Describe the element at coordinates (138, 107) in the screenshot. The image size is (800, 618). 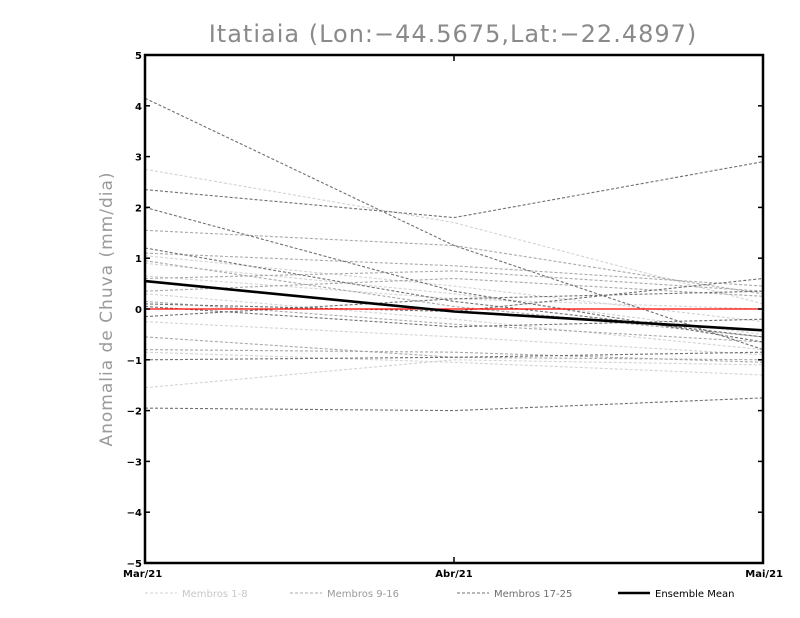
I see `y-tick-label: 4` at that location.